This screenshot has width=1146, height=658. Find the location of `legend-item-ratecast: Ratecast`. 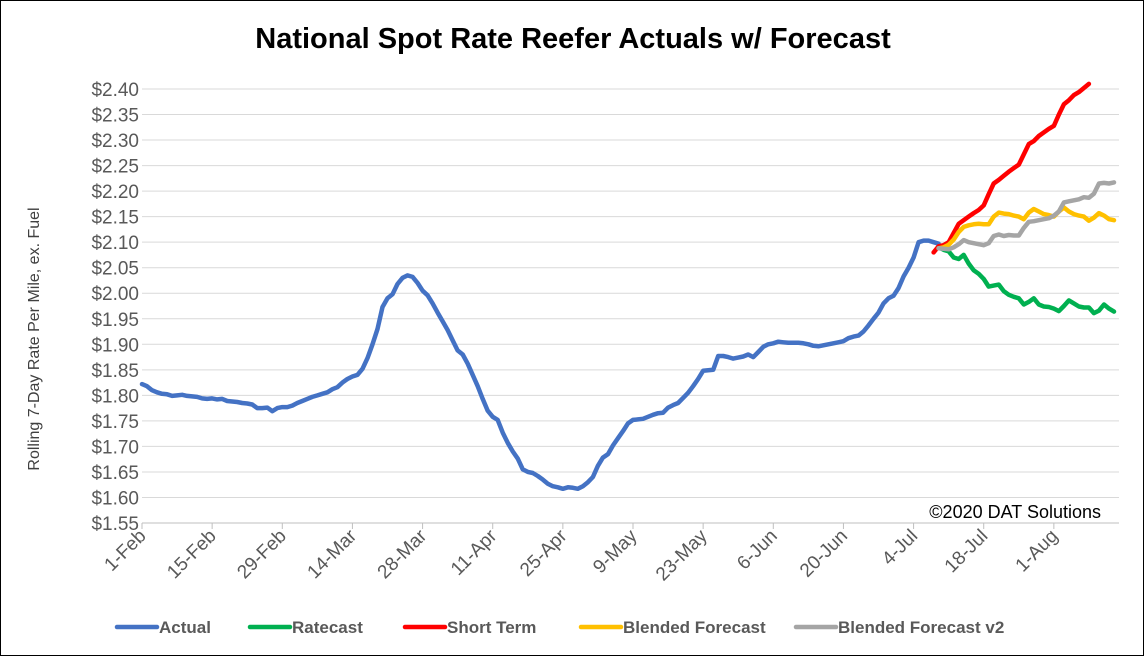

legend-item-ratecast: Ratecast is located at coordinates (305, 627).